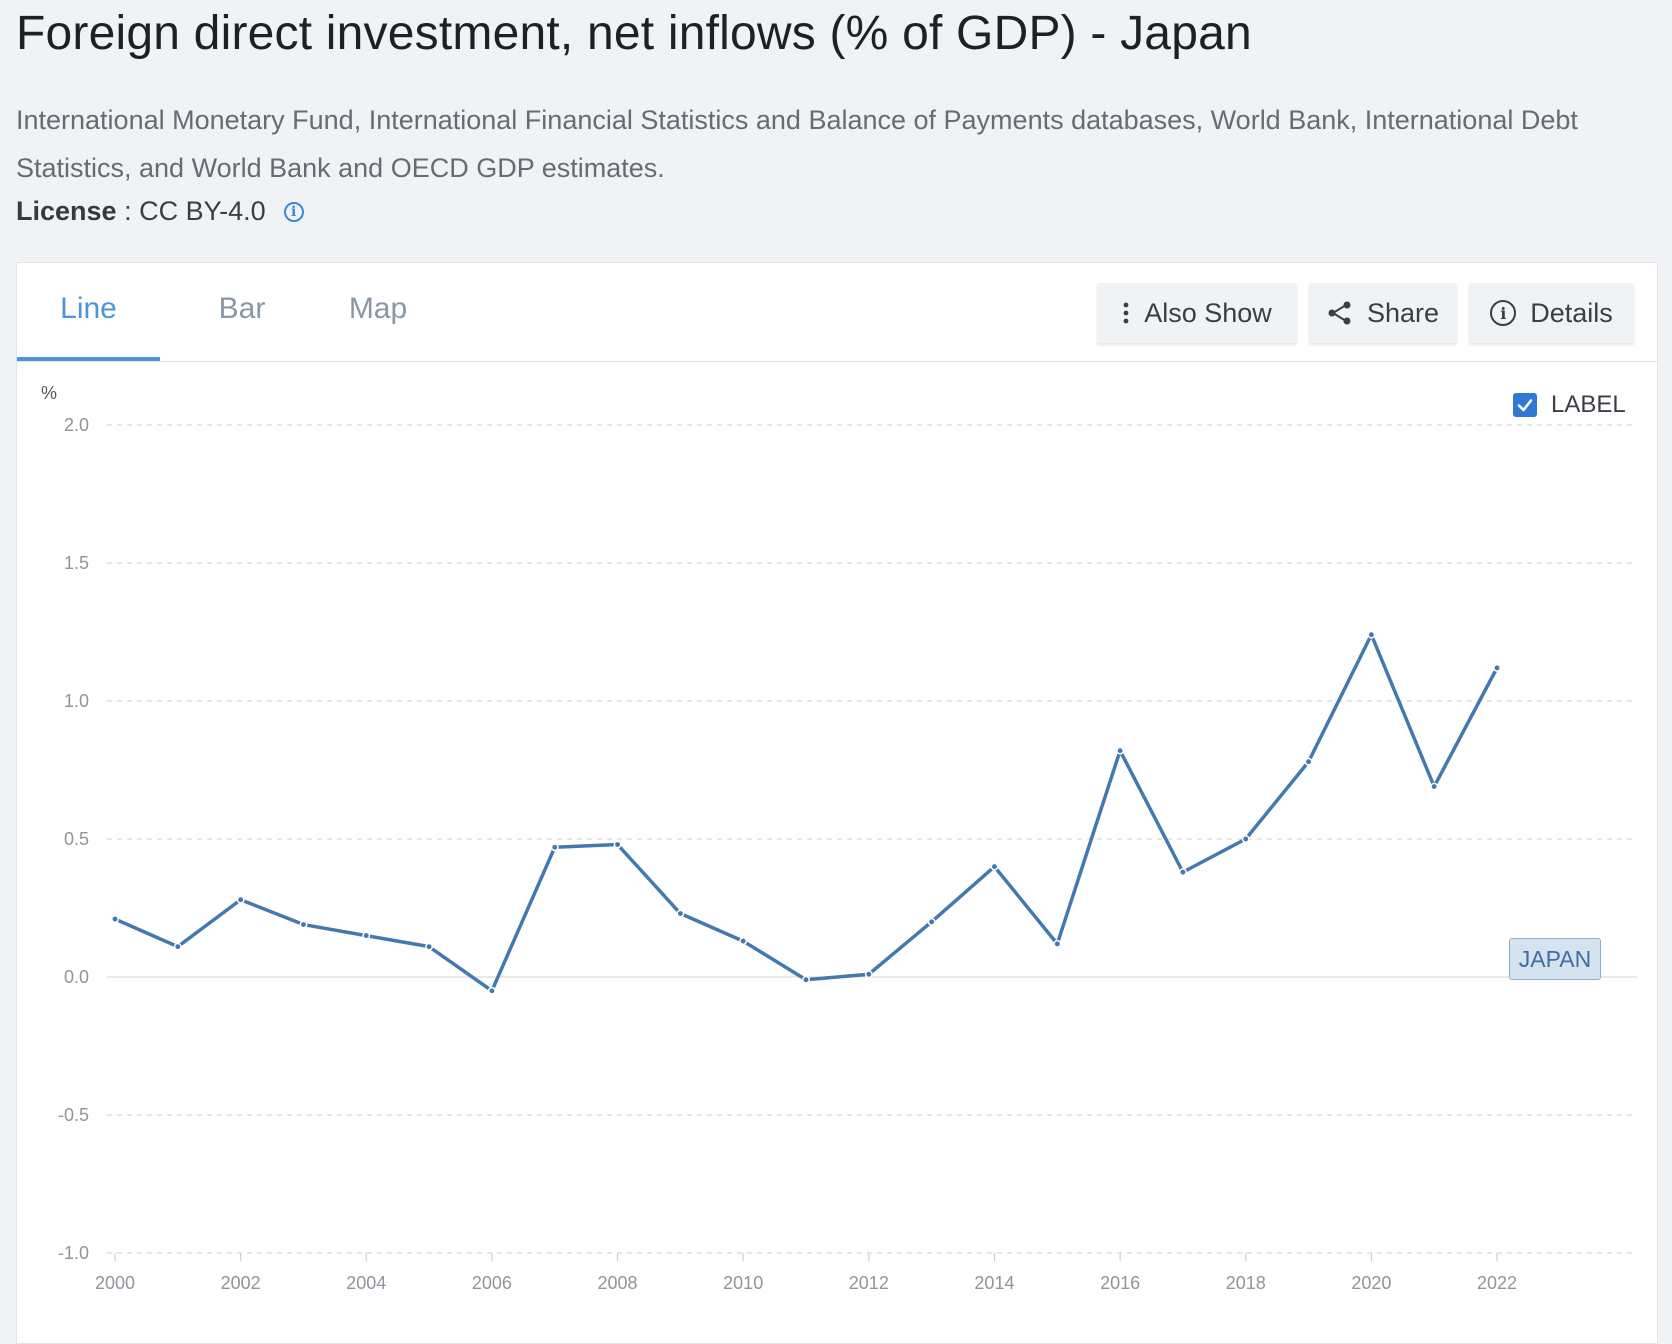 This screenshot has width=1672, height=1344. I want to click on x-tick-label: 2010, so click(743, 1283).